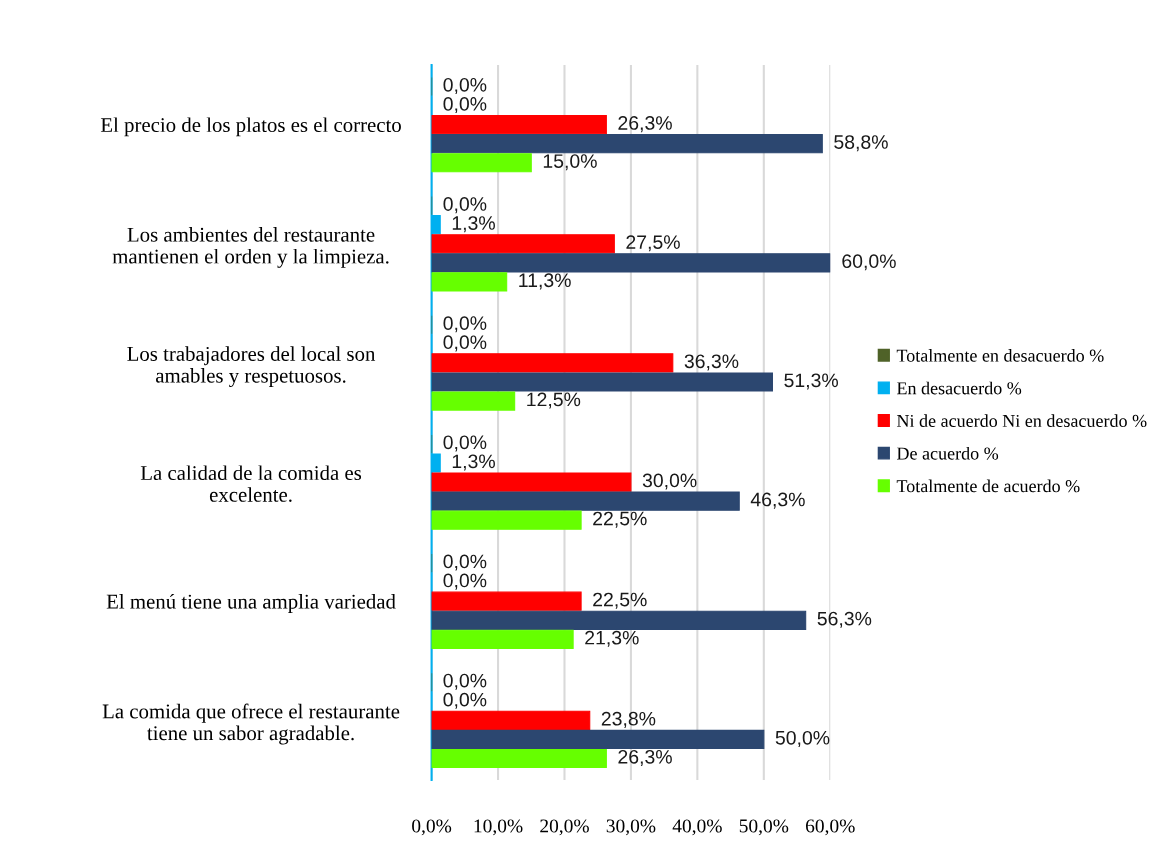 The width and height of the screenshot is (1176, 845). What do you see at coordinates (628, 719) in the screenshot?
I see `data-label: 23,8%` at bounding box center [628, 719].